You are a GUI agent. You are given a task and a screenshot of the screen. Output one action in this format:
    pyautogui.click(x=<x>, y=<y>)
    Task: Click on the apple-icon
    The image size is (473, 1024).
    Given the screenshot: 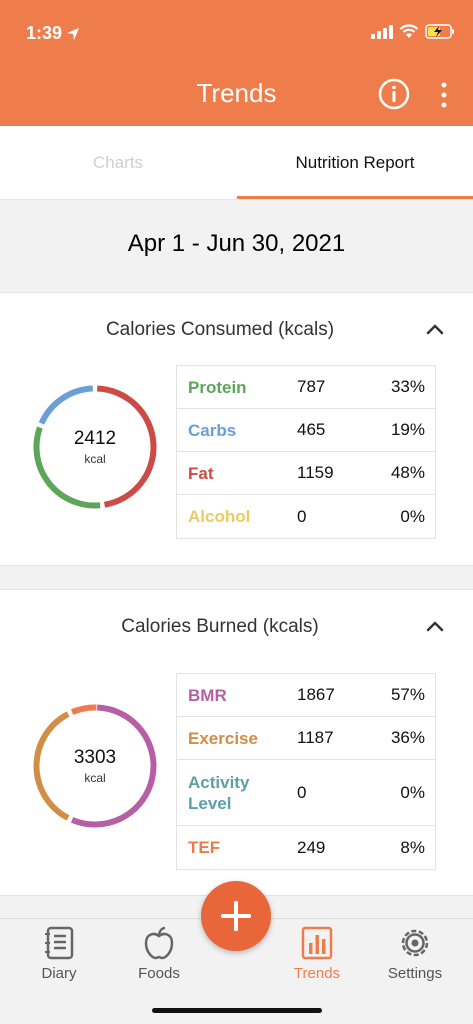 What is the action you would take?
    pyautogui.click(x=159, y=943)
    